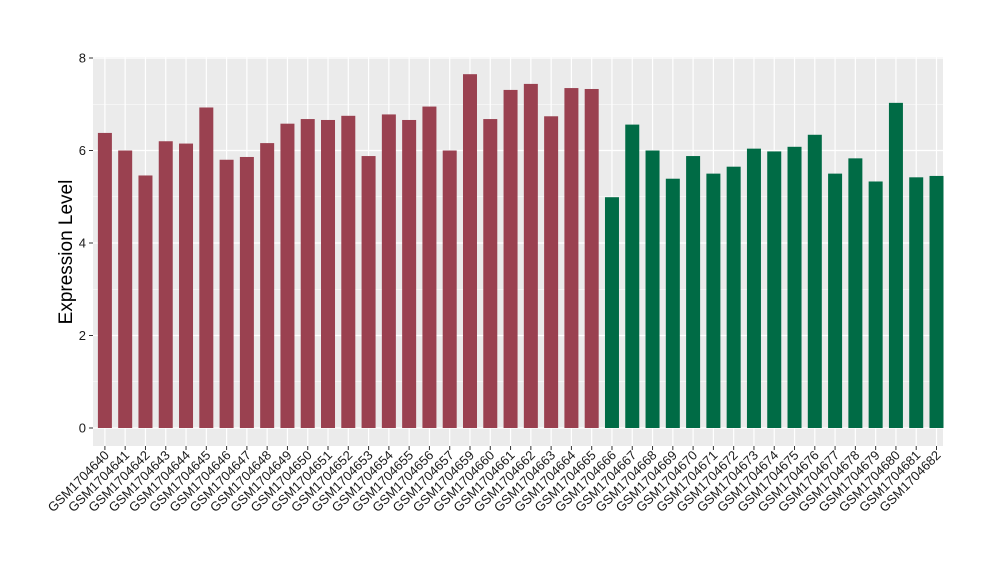  Describe the element at coordinates (82, 243) in the screenshot. I see `y-tick-label: 4` at that location.